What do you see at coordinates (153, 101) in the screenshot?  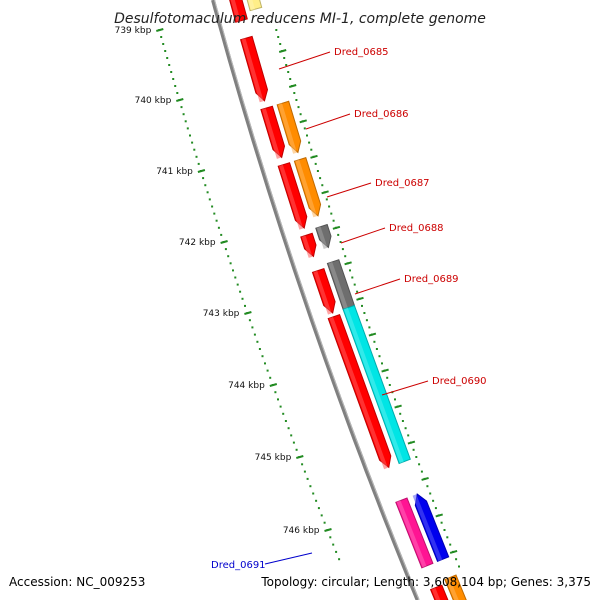 I see `ruler-tick-label: 740 kbp` at bounding box center [153, 101].